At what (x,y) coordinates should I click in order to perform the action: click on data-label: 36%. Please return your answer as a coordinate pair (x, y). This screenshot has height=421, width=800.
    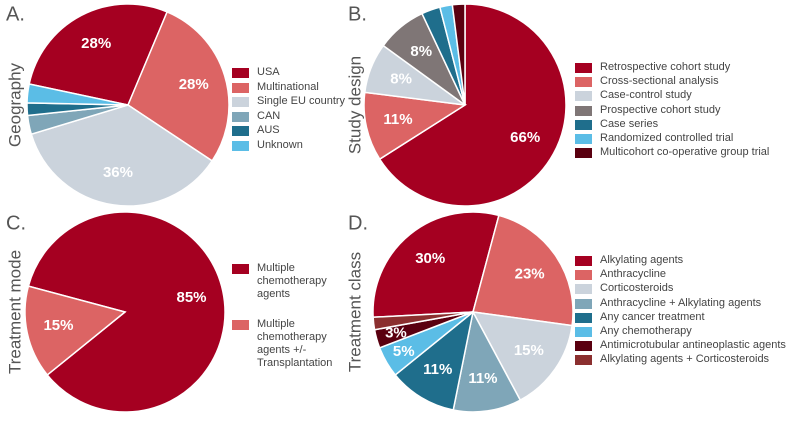
    Looking at the image, I should click on (118, 172).